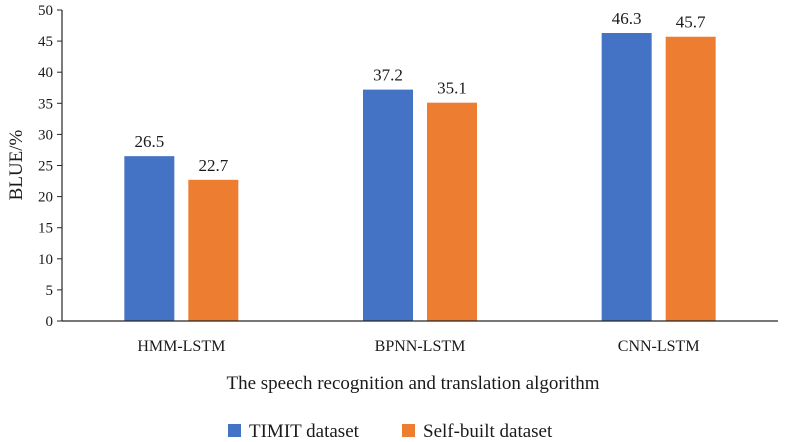 The height and width of the screenshot is (442, 791). I want to click on y-tick-label: 5, so click(50, 291).